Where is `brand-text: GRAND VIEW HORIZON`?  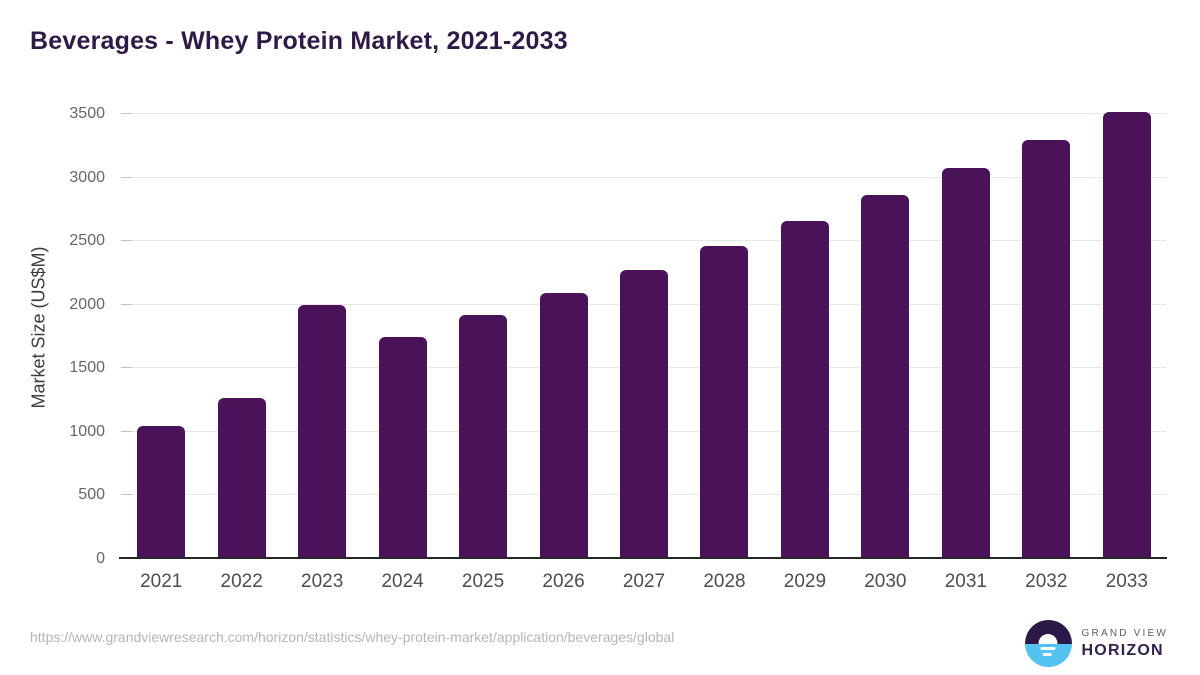 brand-text: GRAND VIEW HORIZON is located at coordinates (1125, 644).